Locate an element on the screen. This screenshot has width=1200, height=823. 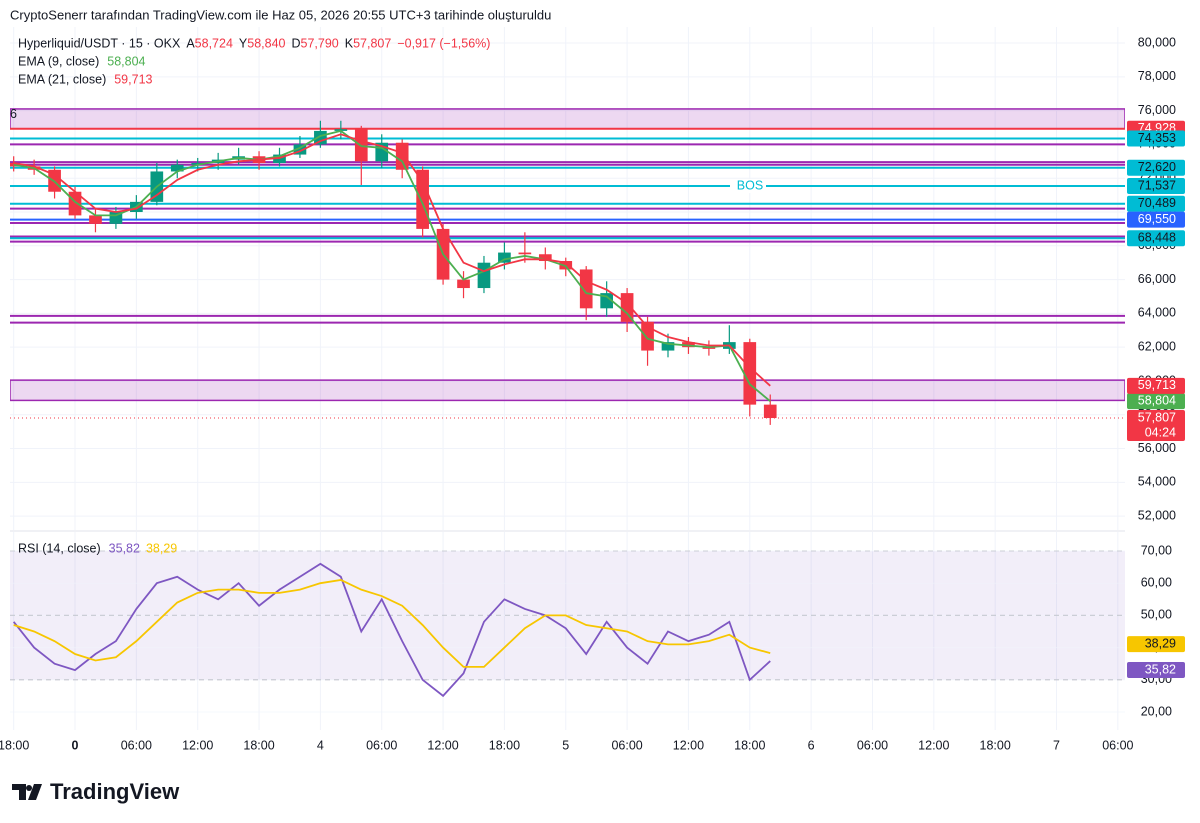
y-tick-label: 60,00 is located at coordinates (1156, 582).